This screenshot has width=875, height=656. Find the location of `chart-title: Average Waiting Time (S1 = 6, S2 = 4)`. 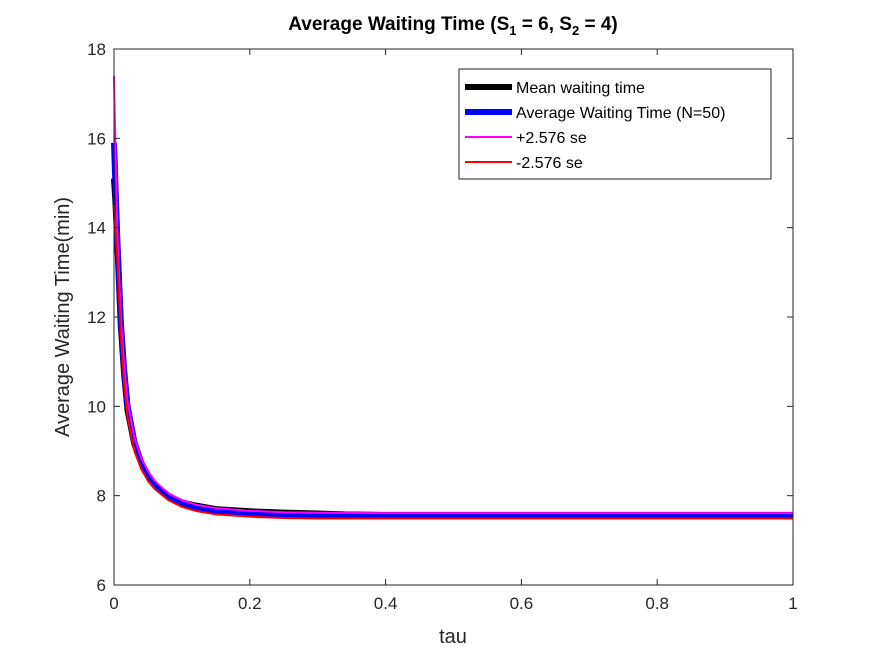

chart-title: Average Waiting Time (S1 = 6, S2 = 4) is located at coordinates (453, 26).